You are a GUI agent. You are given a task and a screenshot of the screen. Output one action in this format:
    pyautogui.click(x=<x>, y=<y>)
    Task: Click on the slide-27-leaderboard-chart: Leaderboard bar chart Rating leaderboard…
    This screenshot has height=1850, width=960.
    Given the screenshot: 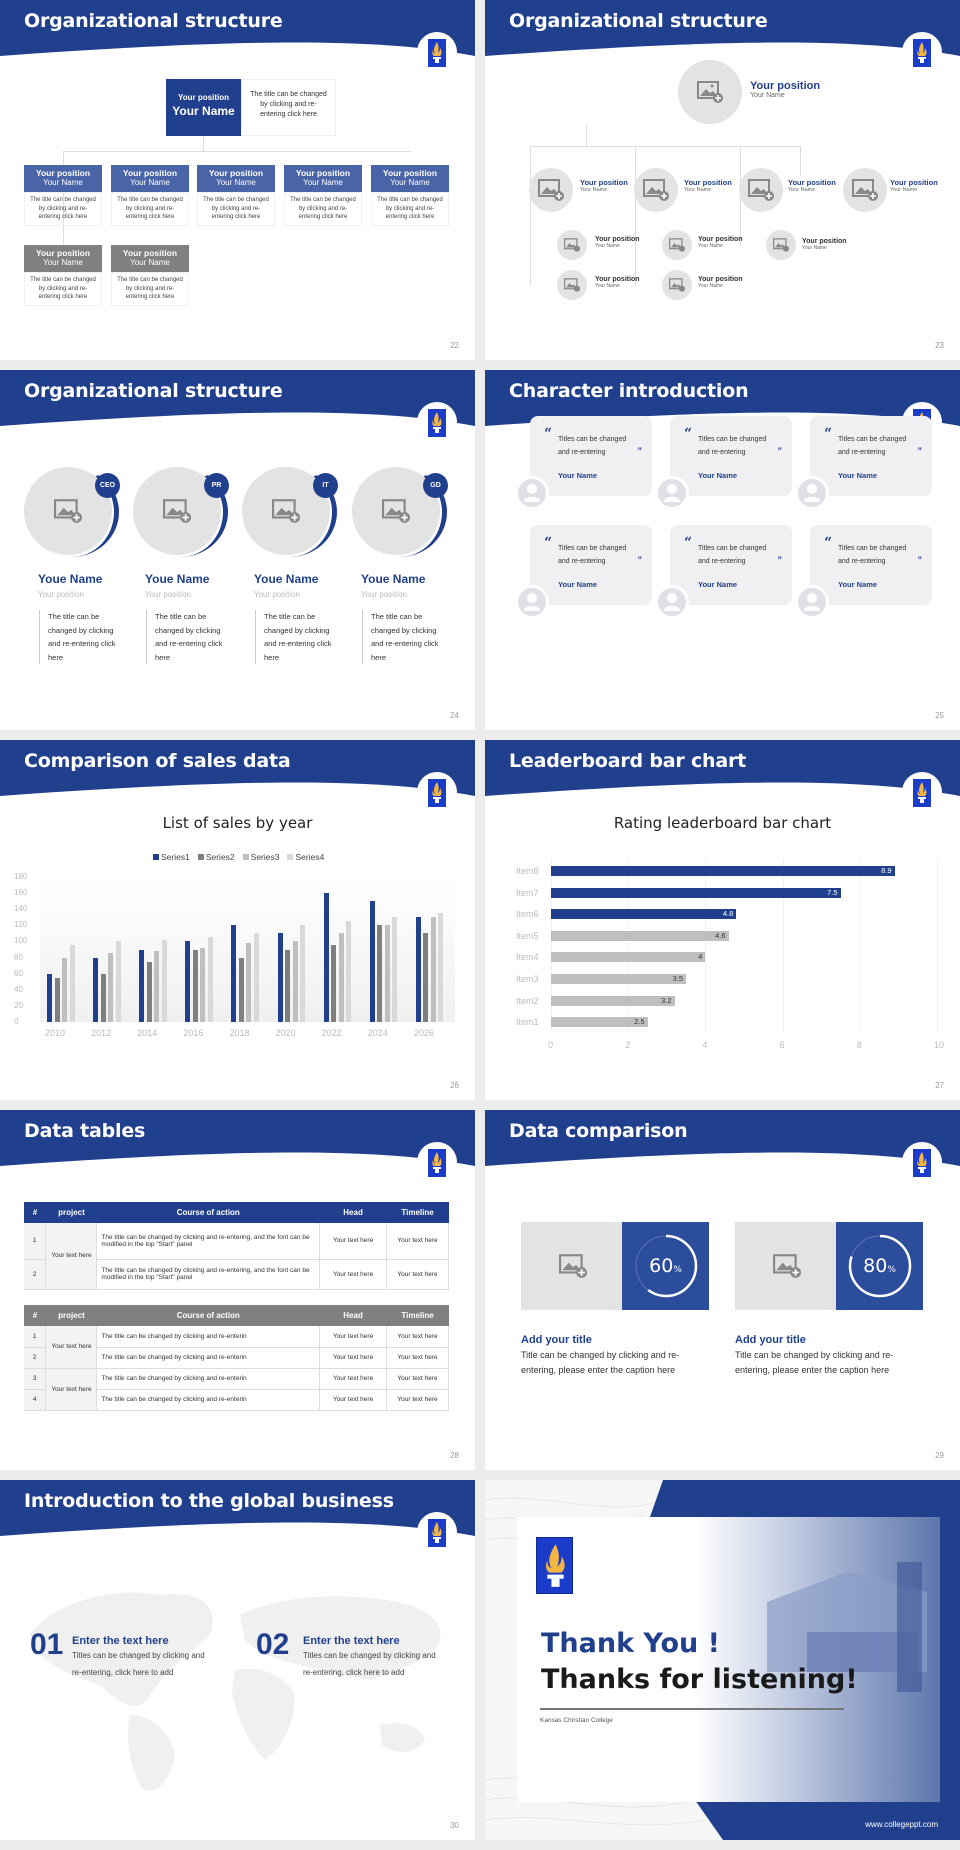 What is the action you would take?
    pyautogui.click(x=722, y=920)
    